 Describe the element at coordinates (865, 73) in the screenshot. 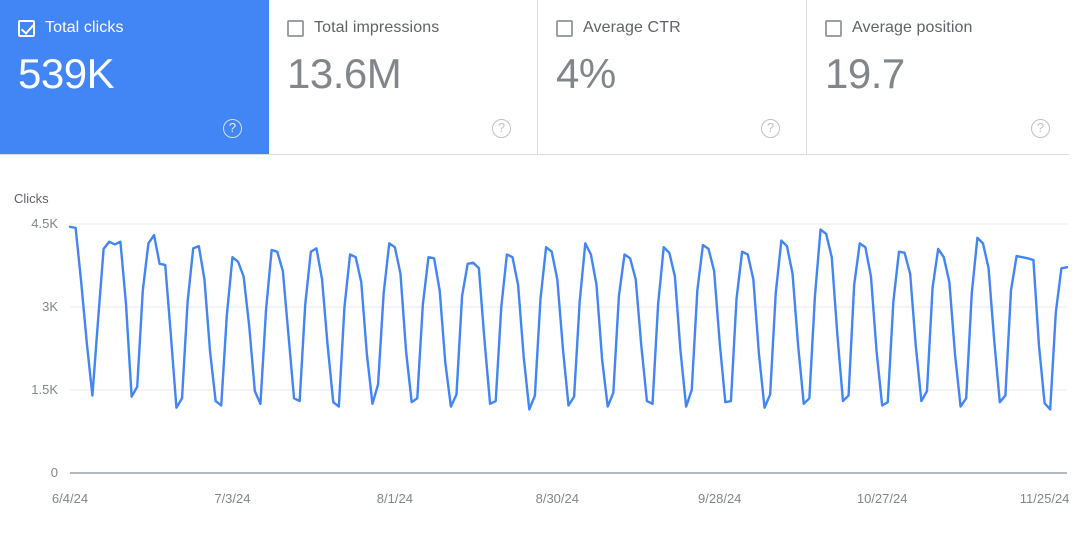

I see `metric-value-average-position: 19.7` at that location.